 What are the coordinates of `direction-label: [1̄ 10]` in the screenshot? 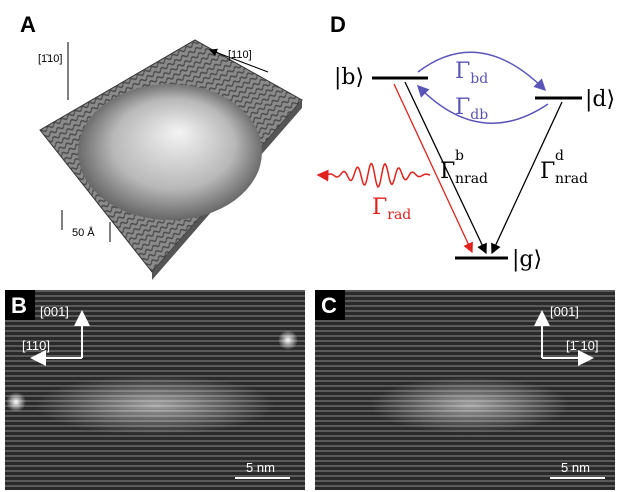 It's located at (582, 345).